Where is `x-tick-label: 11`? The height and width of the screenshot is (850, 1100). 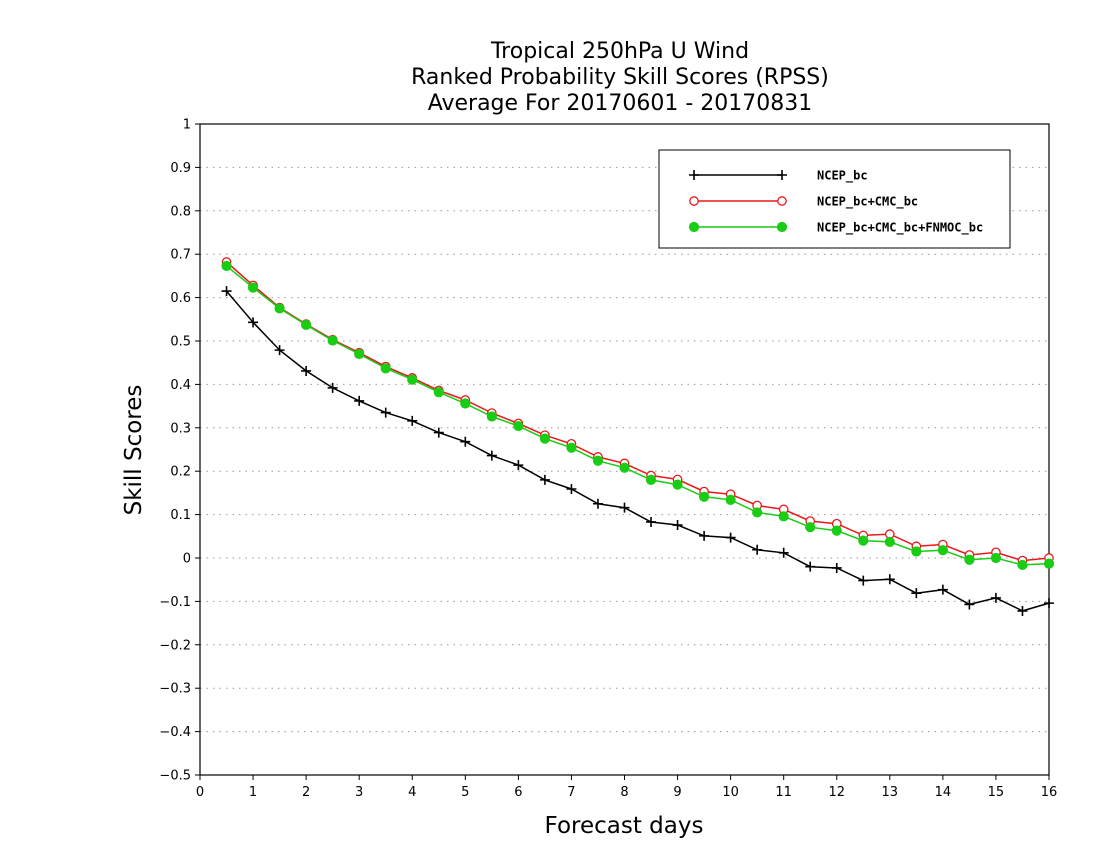 x-tick-label: 11 is located at coordinates (783, 792).